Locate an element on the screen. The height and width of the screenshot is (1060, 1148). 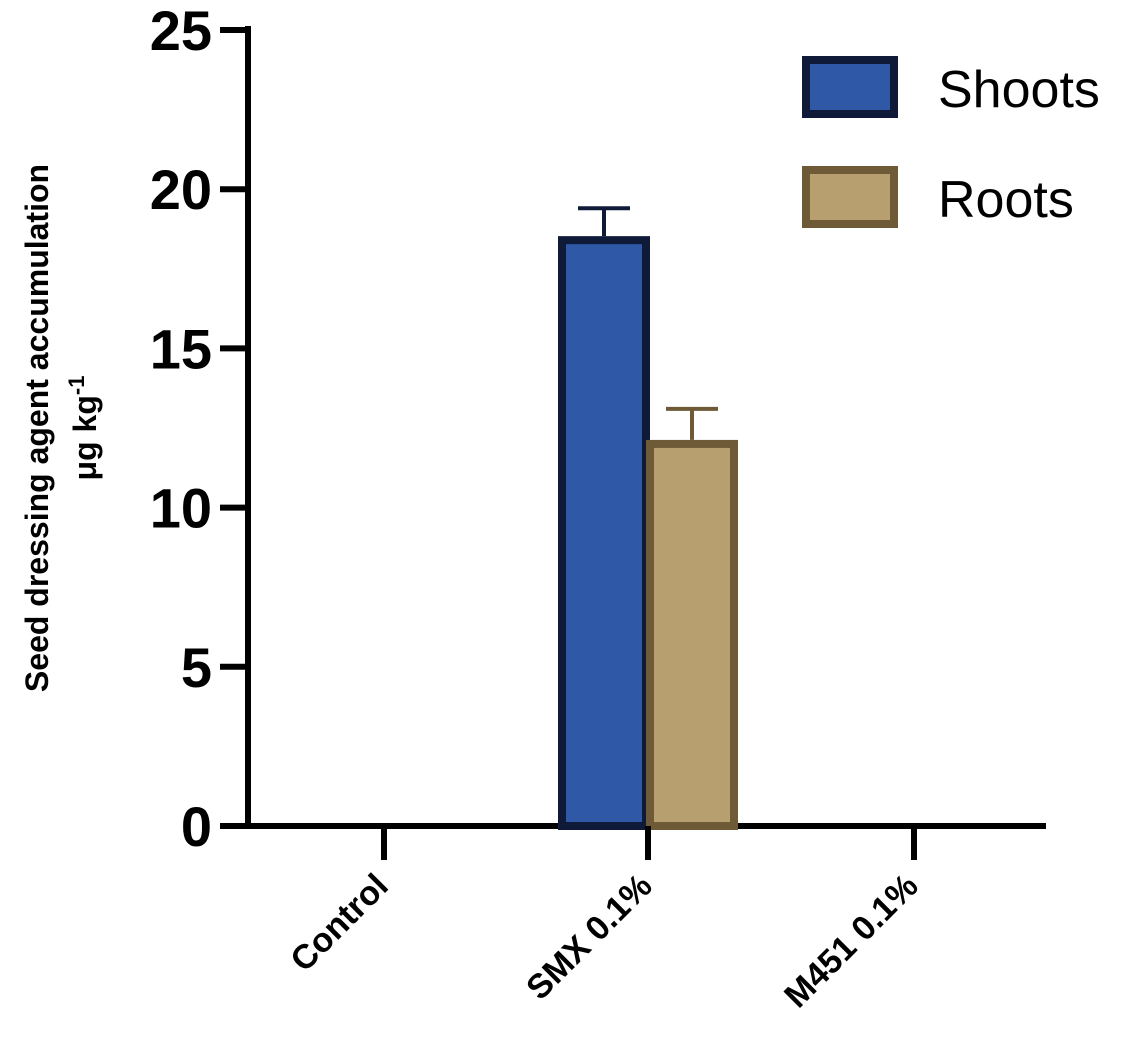
y-axis-label: Seed dressing agent accumulation μg kg-1 is located at coordinates (61, 428).